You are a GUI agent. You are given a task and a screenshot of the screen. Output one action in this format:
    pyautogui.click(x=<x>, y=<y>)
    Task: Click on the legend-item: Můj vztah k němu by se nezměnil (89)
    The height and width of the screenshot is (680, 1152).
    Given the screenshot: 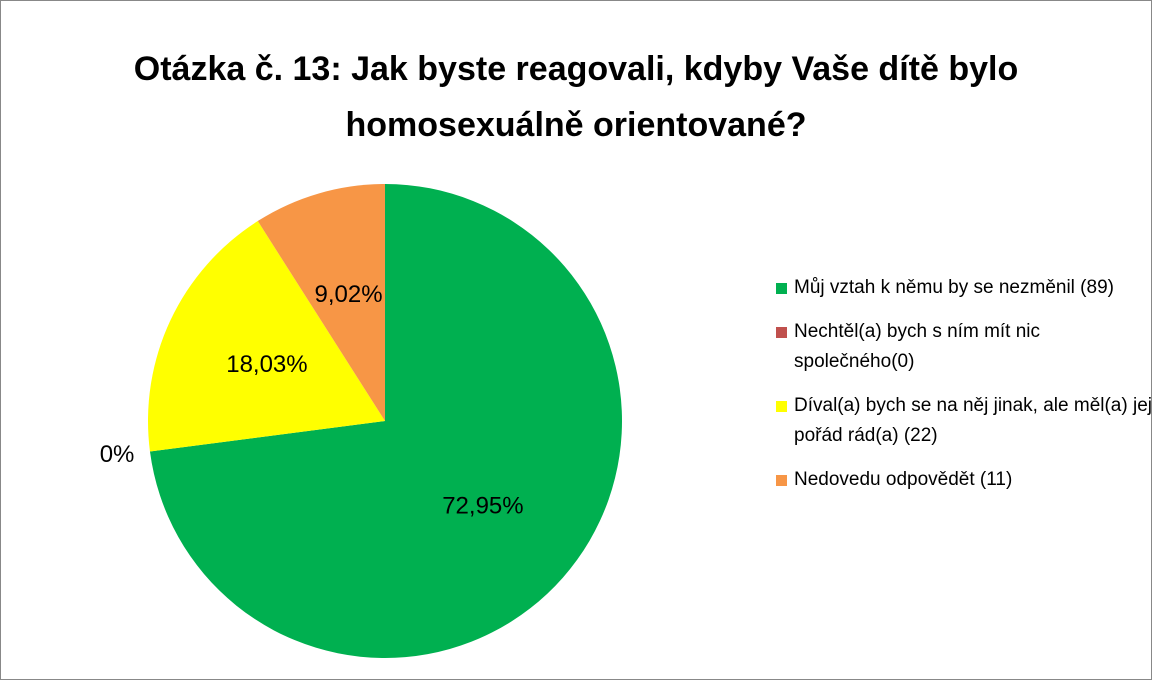 What is the action you would take?
    pyautogui.click(x=963, y=288)
    